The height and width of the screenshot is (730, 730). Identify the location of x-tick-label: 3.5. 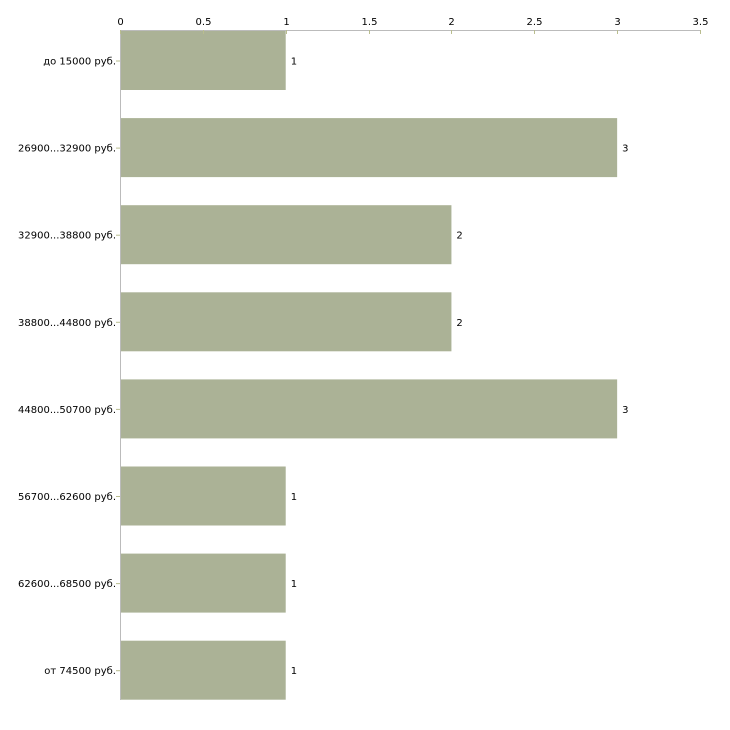
(701, 22).